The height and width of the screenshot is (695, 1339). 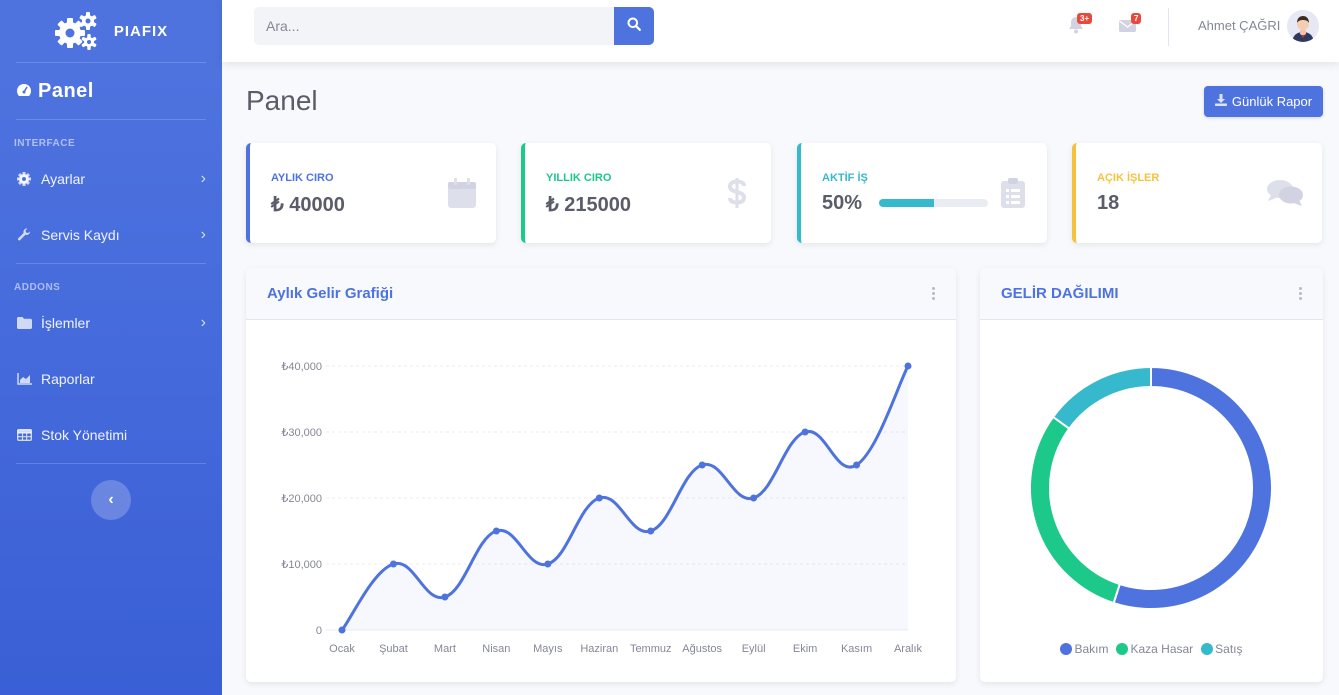 What do you see at coordinates (77, 31) in the screenshot?
I see `cogs-icon` at bounding box center [77, 31].